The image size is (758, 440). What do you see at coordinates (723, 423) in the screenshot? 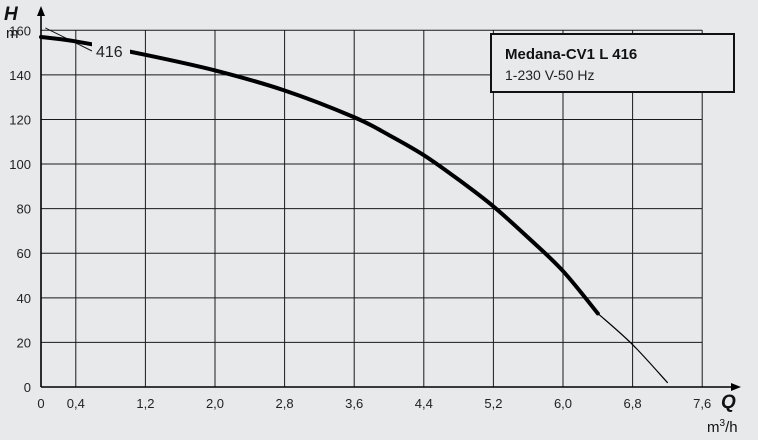
I see `x-unit-exp: 3` at bounding box center [723, 423].